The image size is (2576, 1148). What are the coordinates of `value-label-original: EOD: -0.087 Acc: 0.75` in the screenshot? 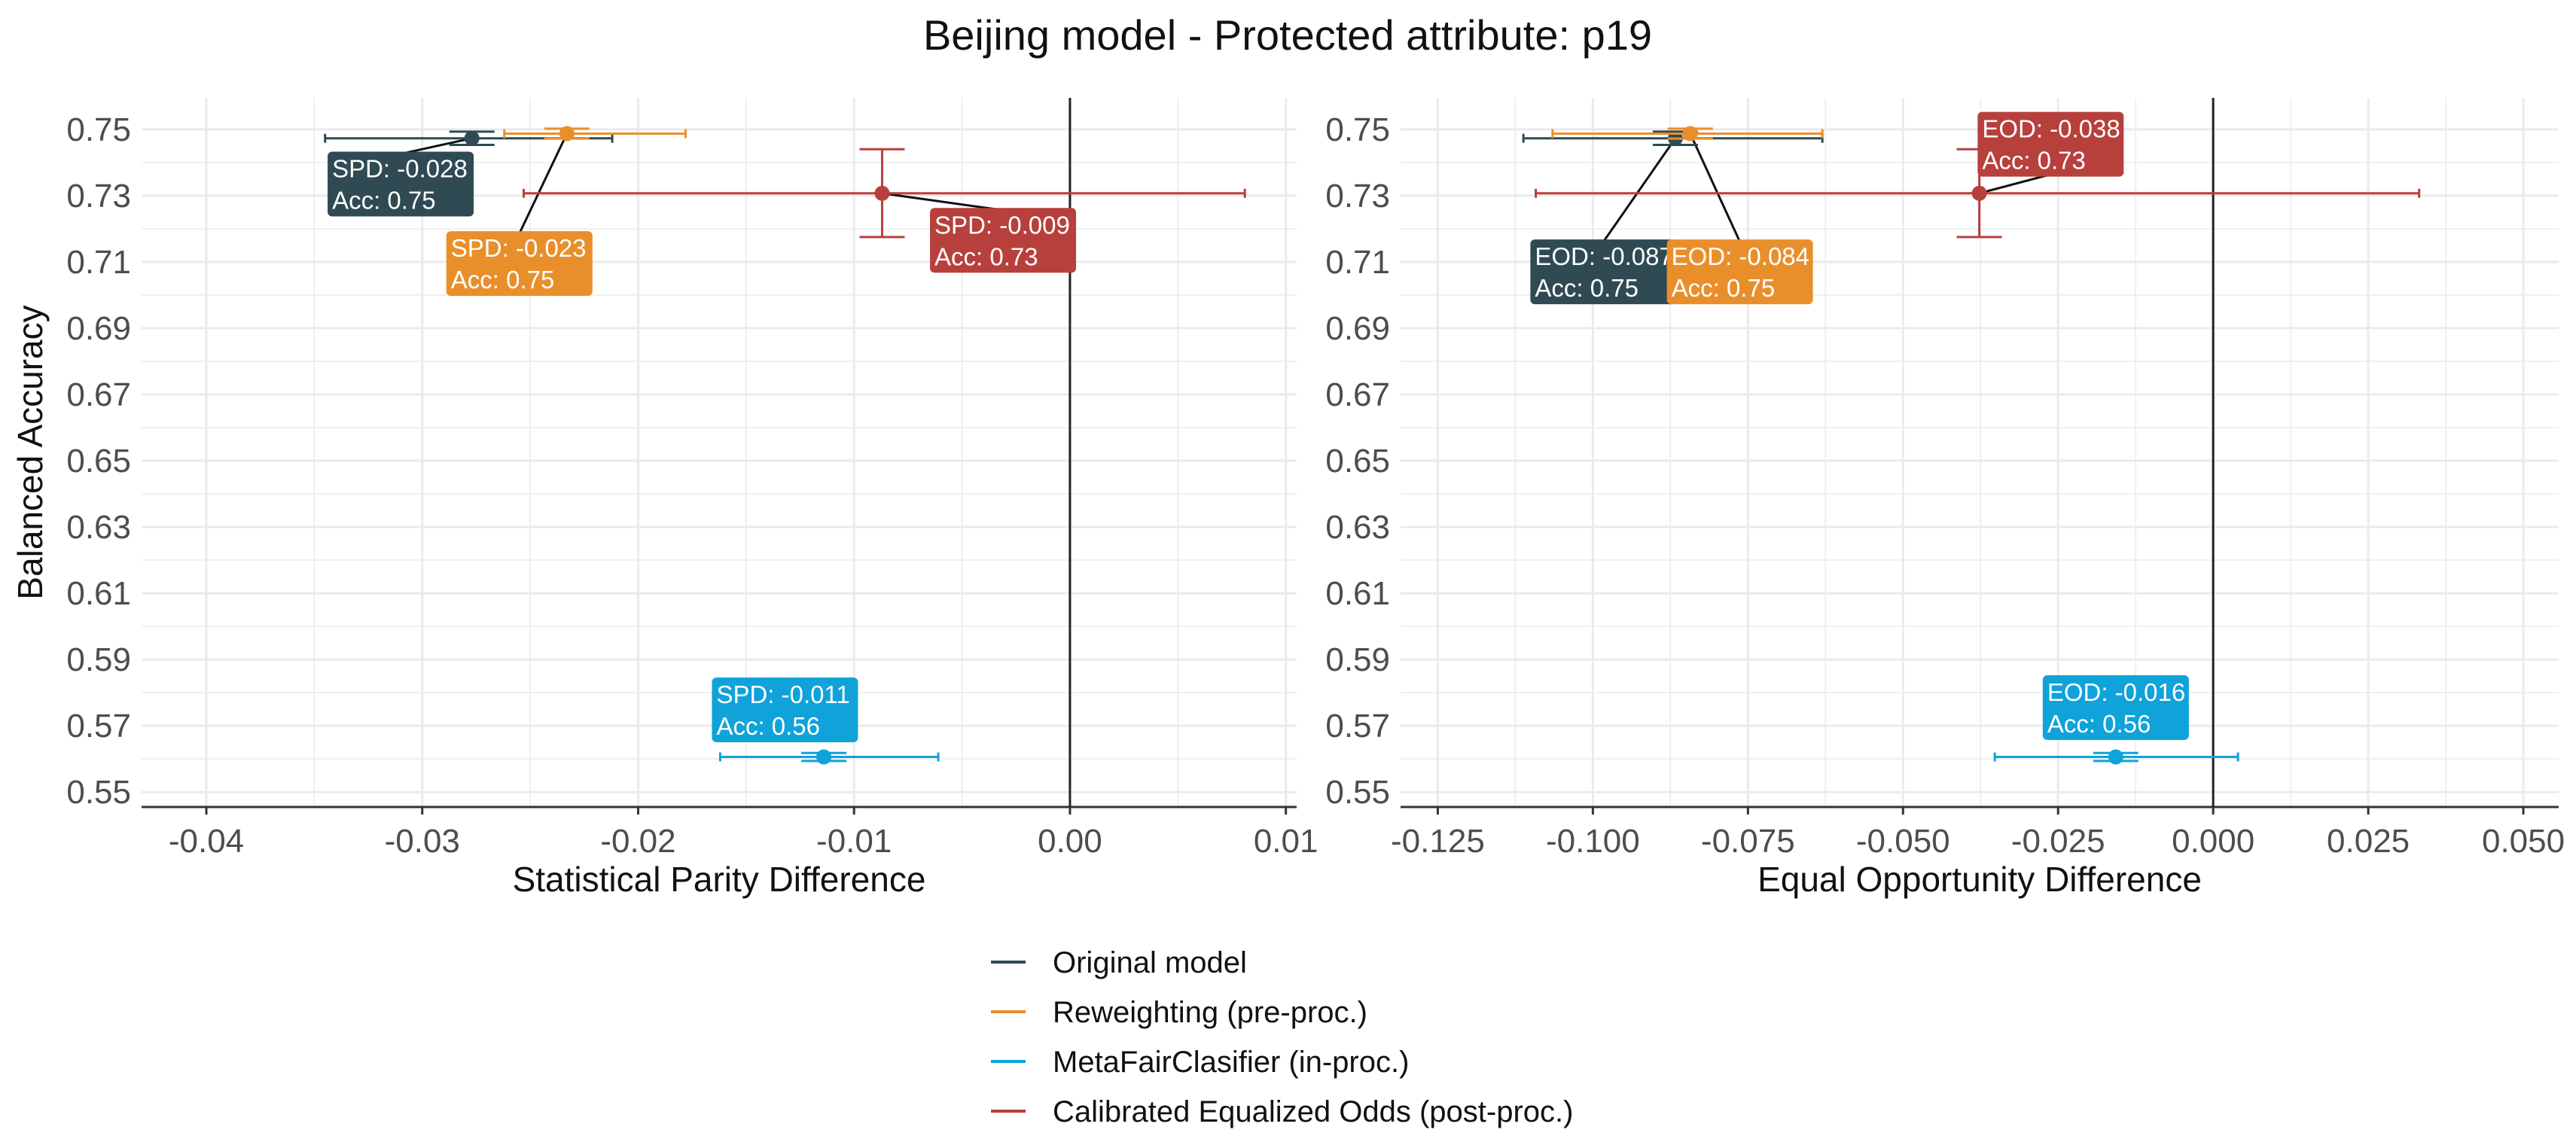 It's located at (1603, 272).